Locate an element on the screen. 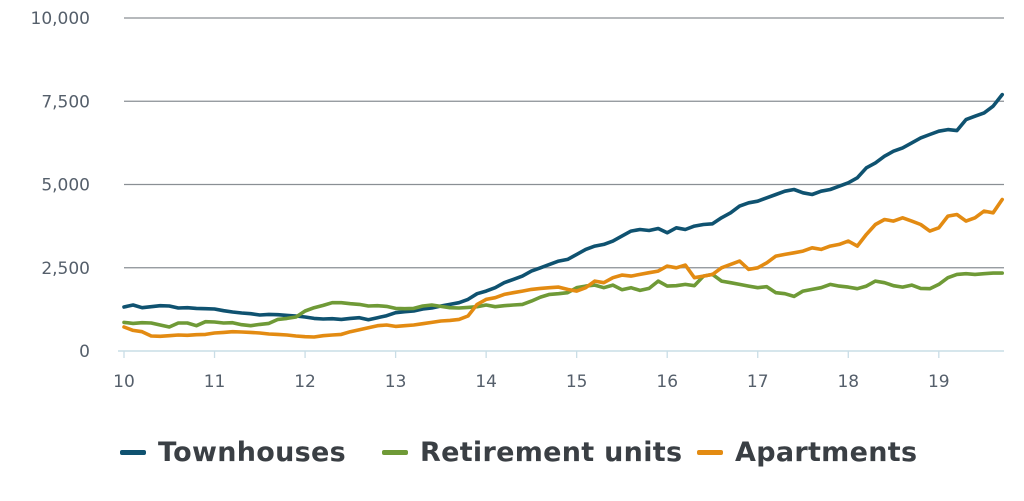  legend-label-retirement-units: Retirement units is located at coordinates (551, 452).